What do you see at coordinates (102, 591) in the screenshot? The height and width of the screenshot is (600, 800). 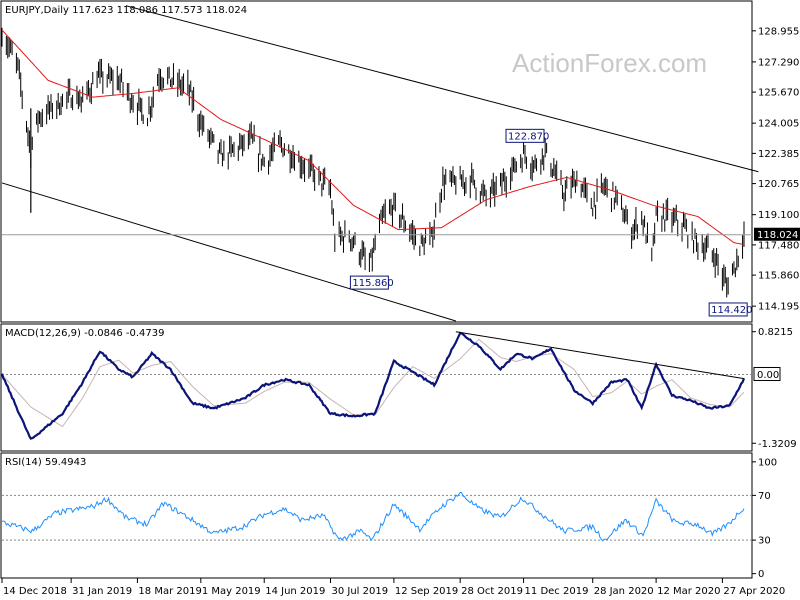 I see `x-tick-label: 31 Jan 2019` at bounding box center [102, 591].